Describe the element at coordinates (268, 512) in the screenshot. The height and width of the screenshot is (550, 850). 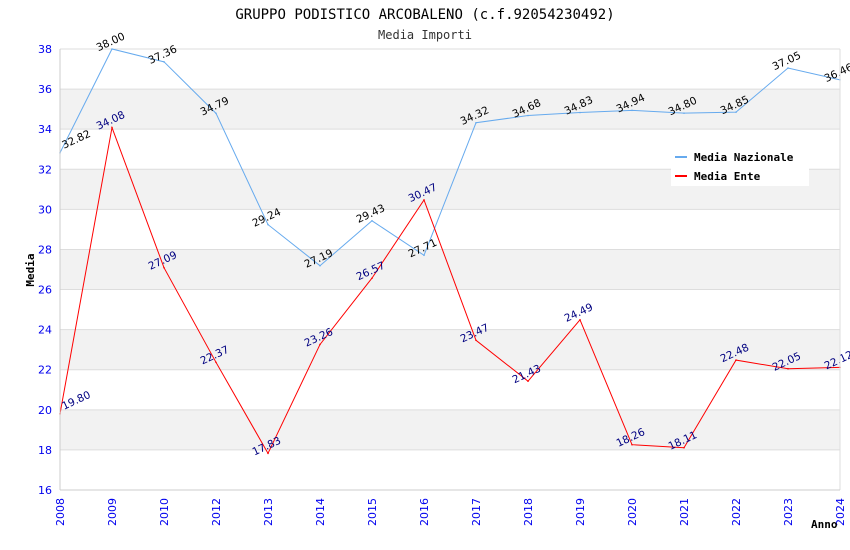
I see `x-tick-label: 2013` at that location.